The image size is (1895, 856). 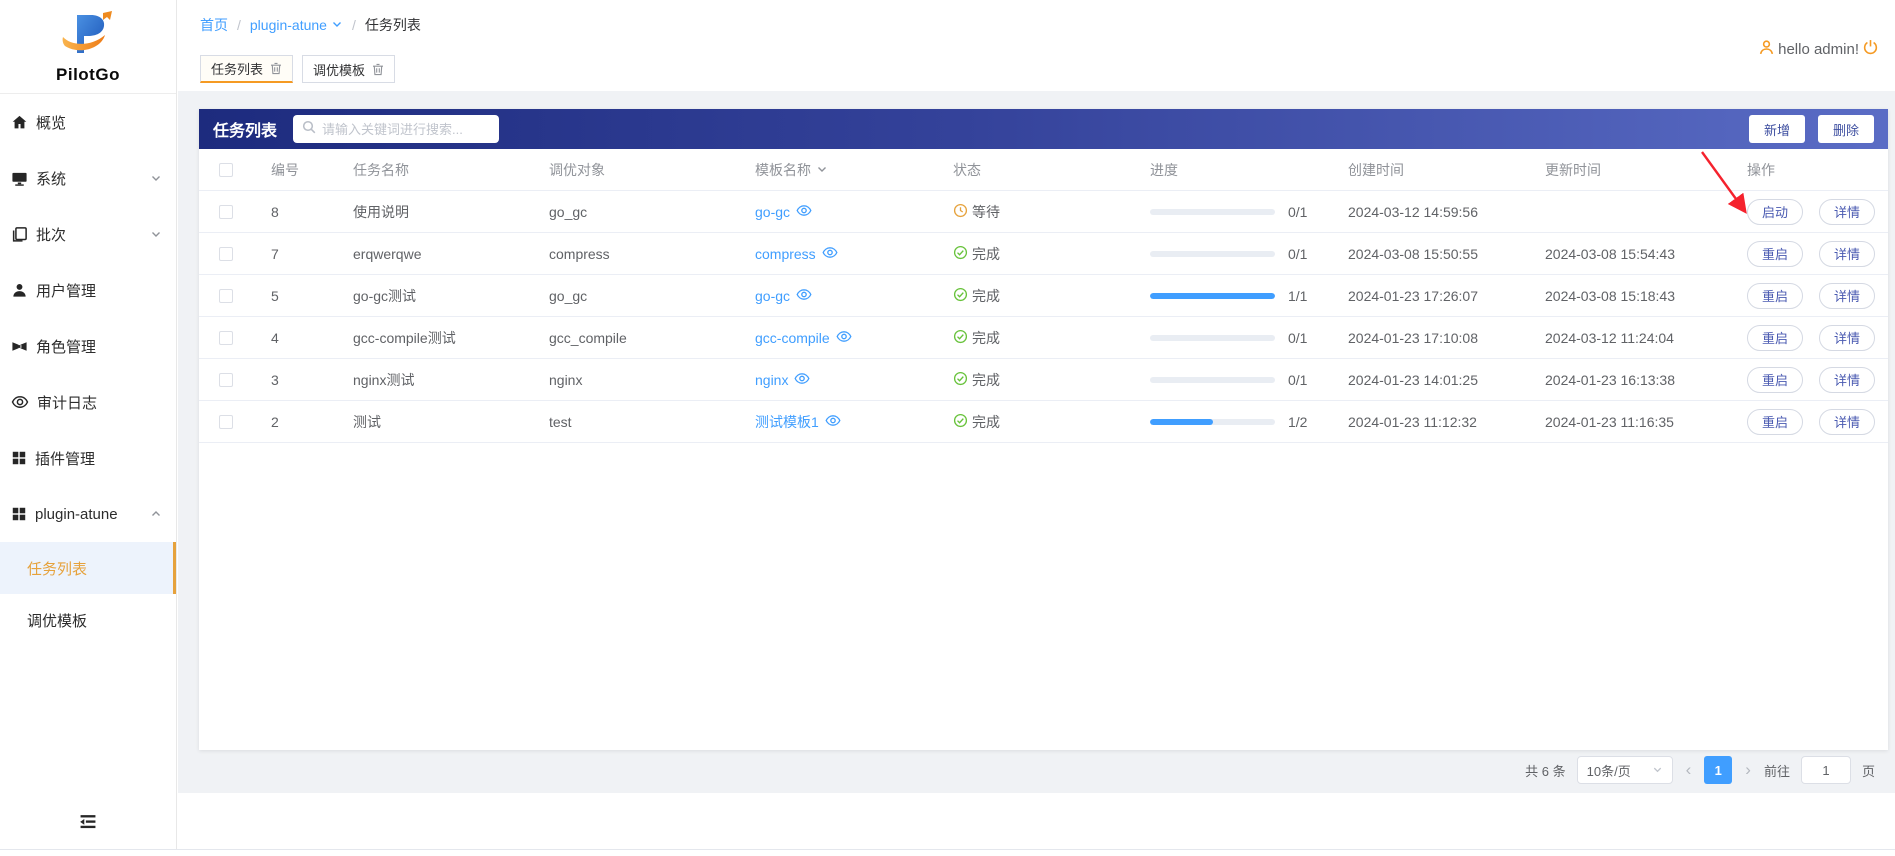 I want to click on tab-task-list: 任务列表, so click(x=247, y=69).